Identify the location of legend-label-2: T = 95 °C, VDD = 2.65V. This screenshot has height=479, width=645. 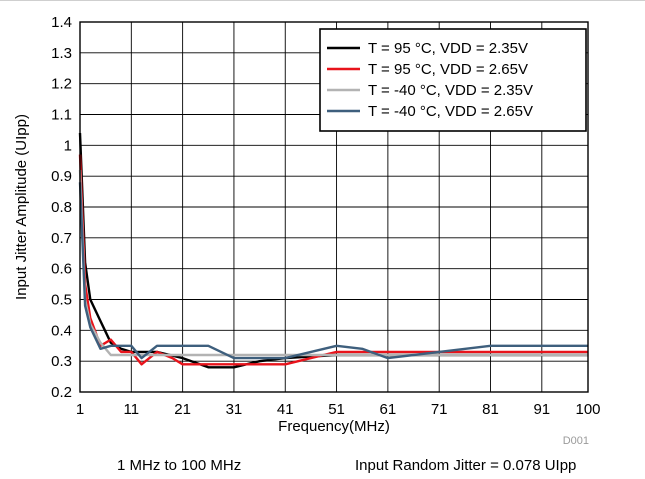
(448, 69).